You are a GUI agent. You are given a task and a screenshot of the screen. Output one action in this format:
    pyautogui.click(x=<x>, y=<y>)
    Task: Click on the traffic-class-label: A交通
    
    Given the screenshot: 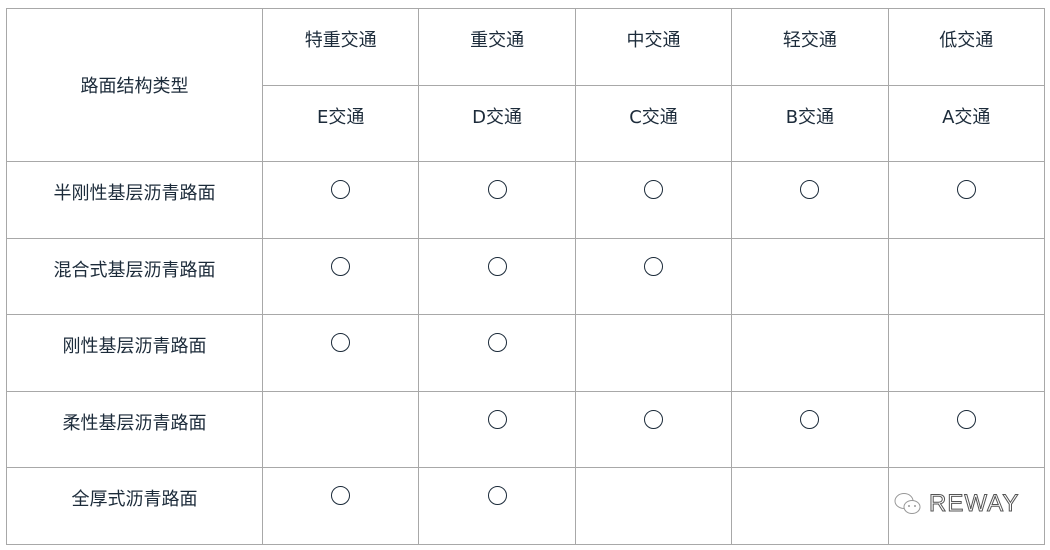 What is the action you would take?
    pyautogui.click(x=966, y=117)
    